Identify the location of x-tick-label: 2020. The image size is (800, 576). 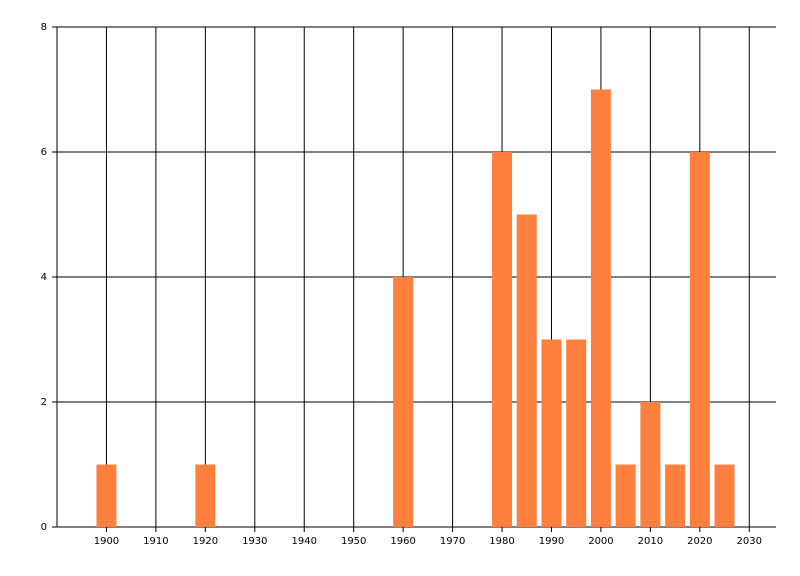
(699, 541).